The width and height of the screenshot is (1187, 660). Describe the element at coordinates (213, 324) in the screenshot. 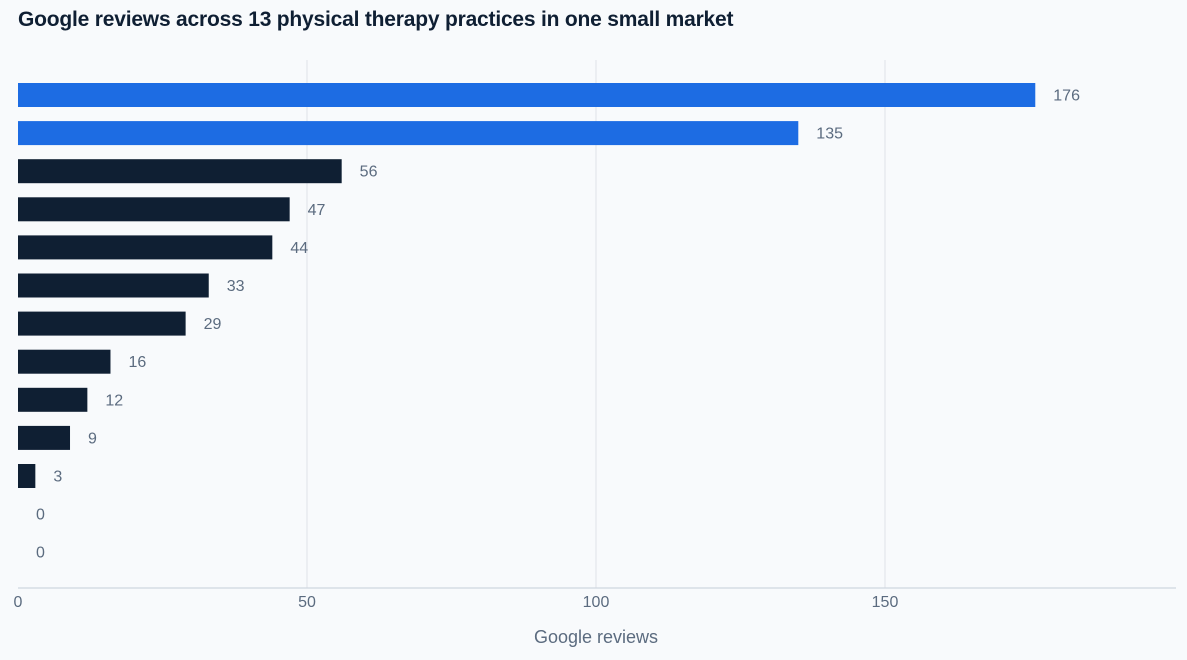

I see `value-label-7: 29` at that location.